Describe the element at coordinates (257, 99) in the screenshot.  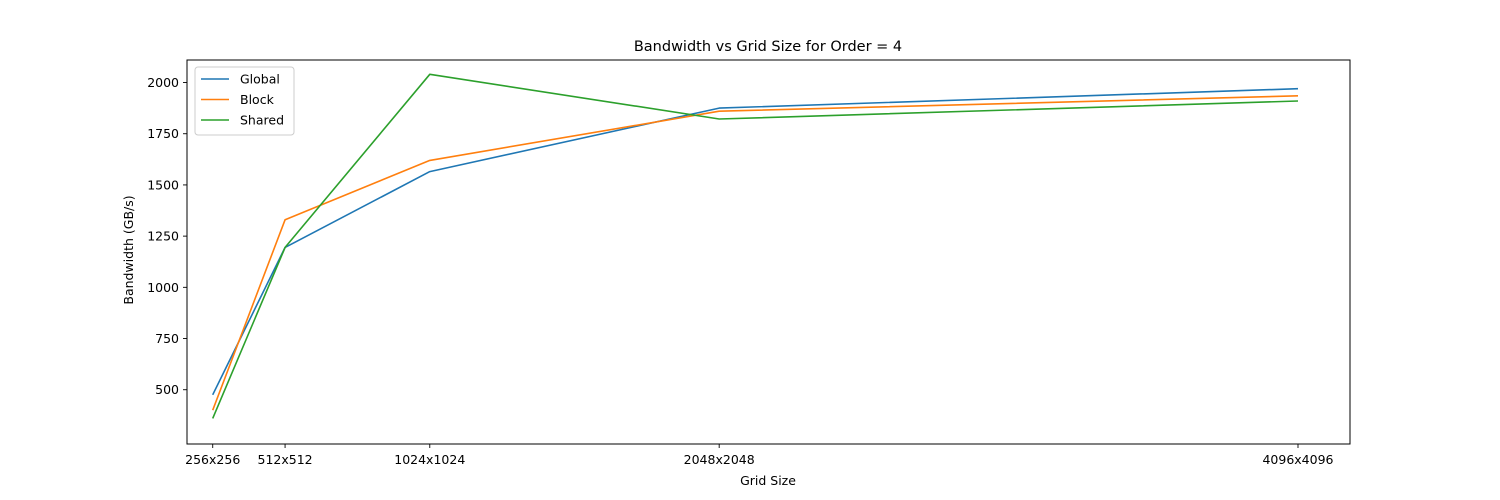
I see `legend-label-block: Block` at that location.